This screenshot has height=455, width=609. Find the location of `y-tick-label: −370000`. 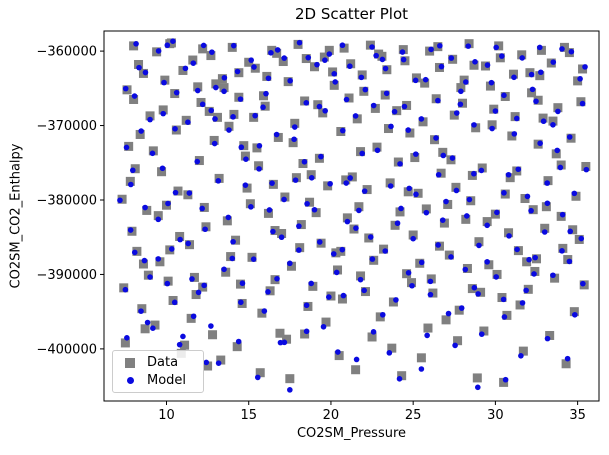

y-tick-label: −370000 is located at coordinates (66, 126).